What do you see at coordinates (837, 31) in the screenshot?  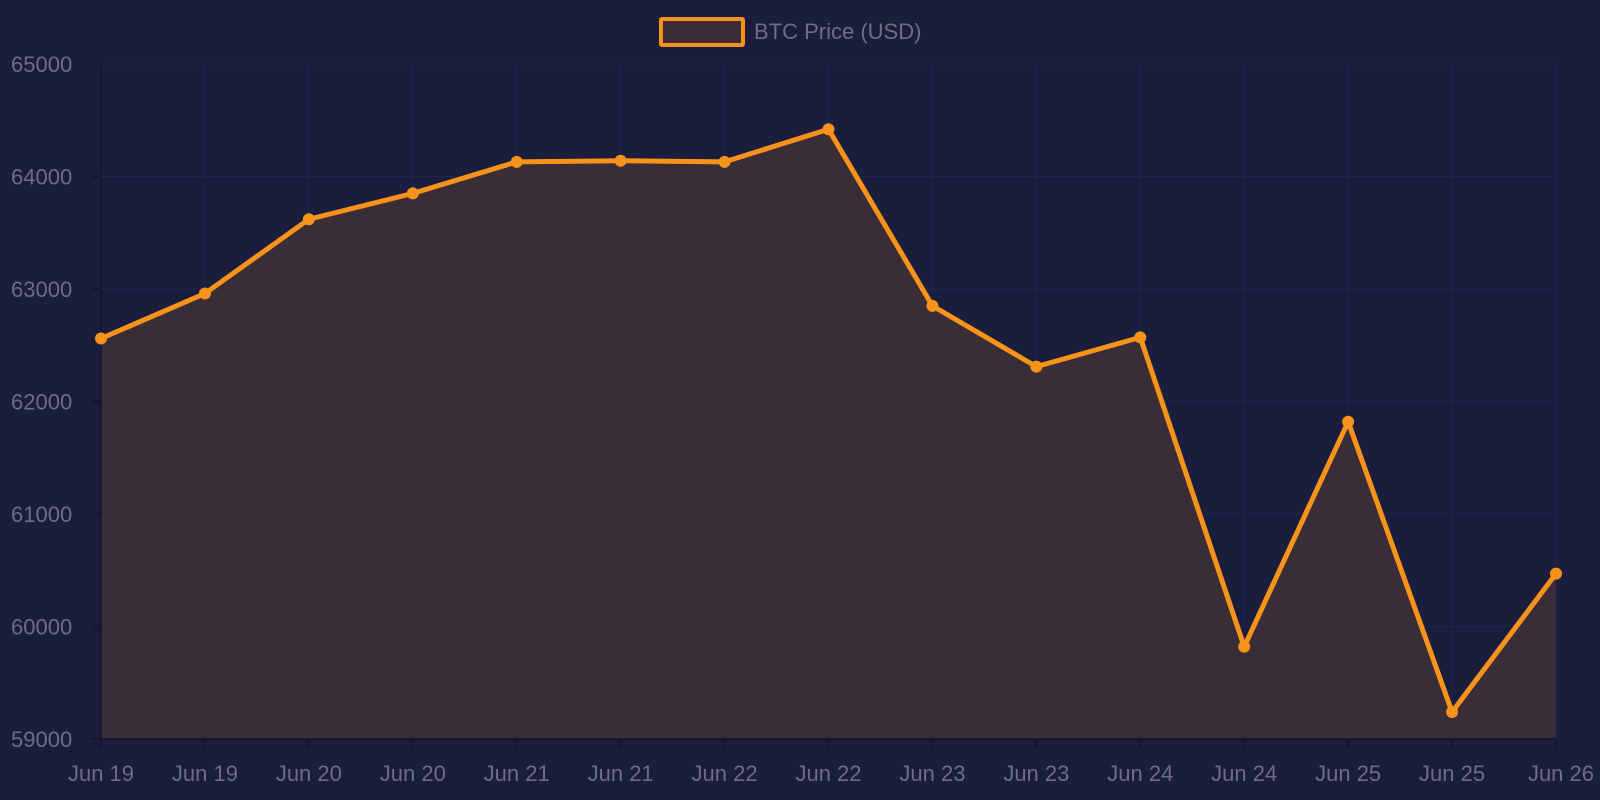 I see `legend-label: BTC Price (USD)` at bounding box center [837, 31].